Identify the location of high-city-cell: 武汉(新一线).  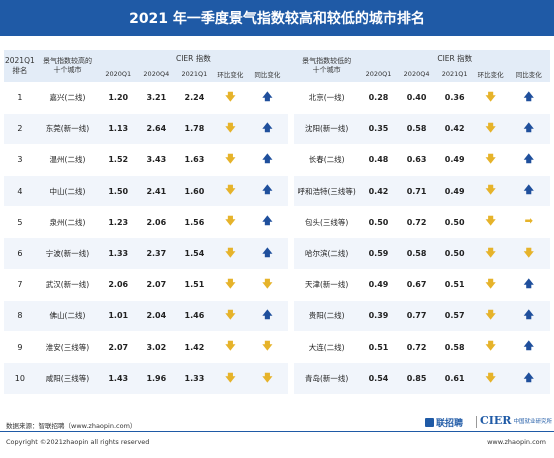
(67, 284).